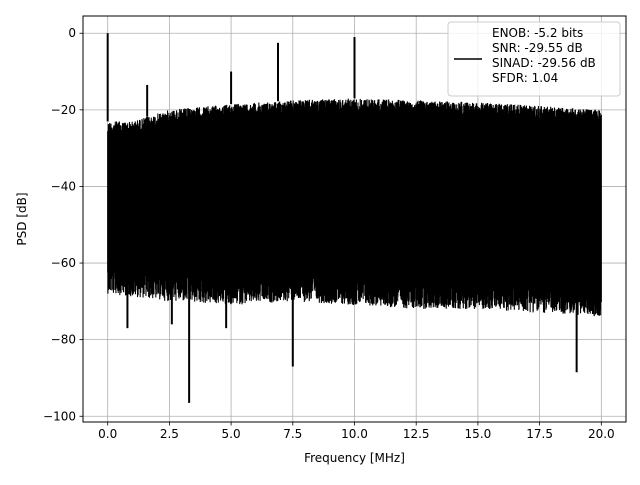 The height and width of the screenshot is (485, 640). I want to click on x-tick-label: 5.0, so click(231, 434).